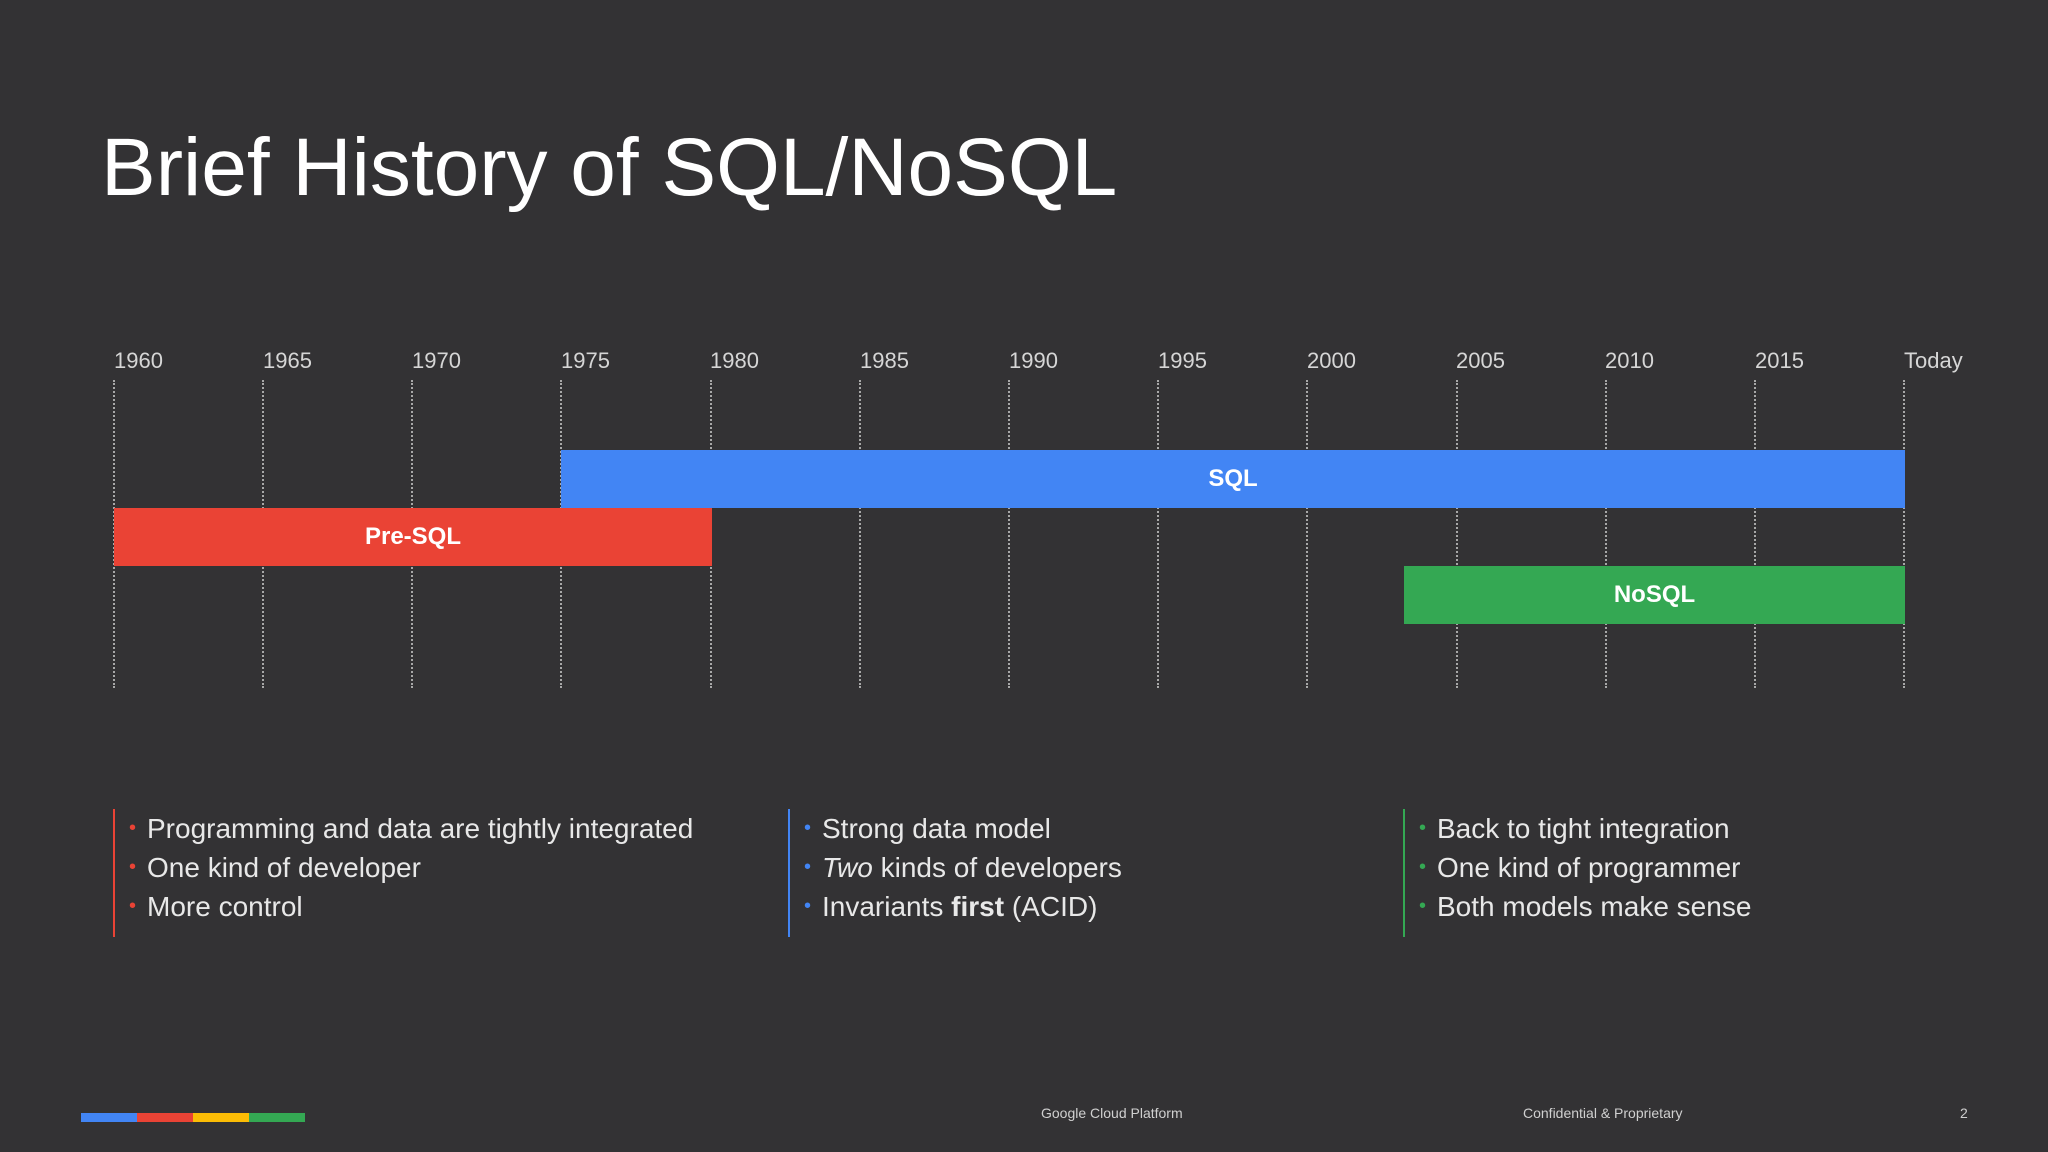  Describe the element at coordinates (1457, 534) in the screenshot. I see `gridline-2005` at that location.